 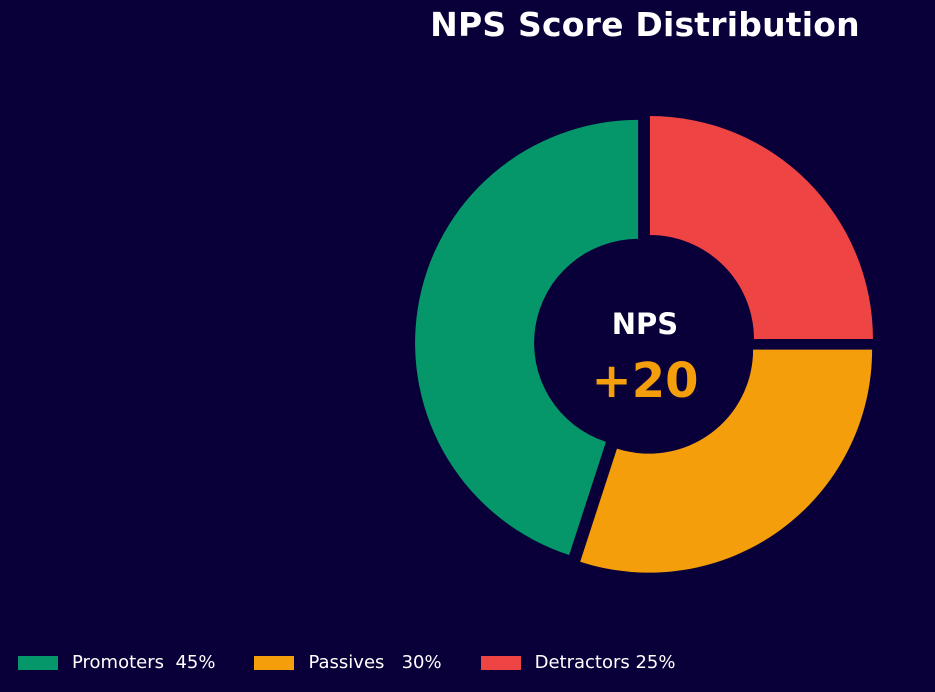 I want to click on legend-swatch-promoters, so click(x=38, y=663).